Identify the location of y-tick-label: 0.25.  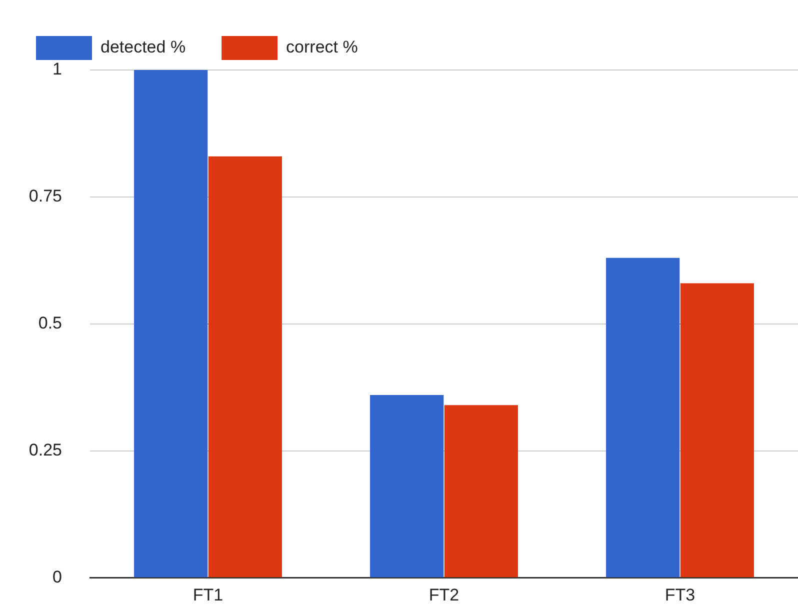
(45, 450).